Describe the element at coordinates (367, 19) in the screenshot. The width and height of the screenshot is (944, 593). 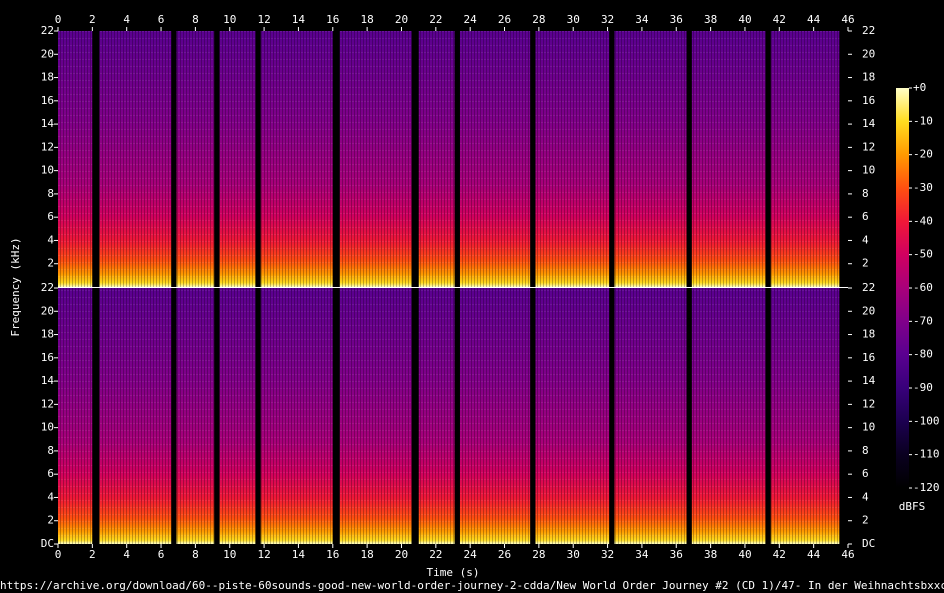
I see `x-tick-label-top: 18` at that location.